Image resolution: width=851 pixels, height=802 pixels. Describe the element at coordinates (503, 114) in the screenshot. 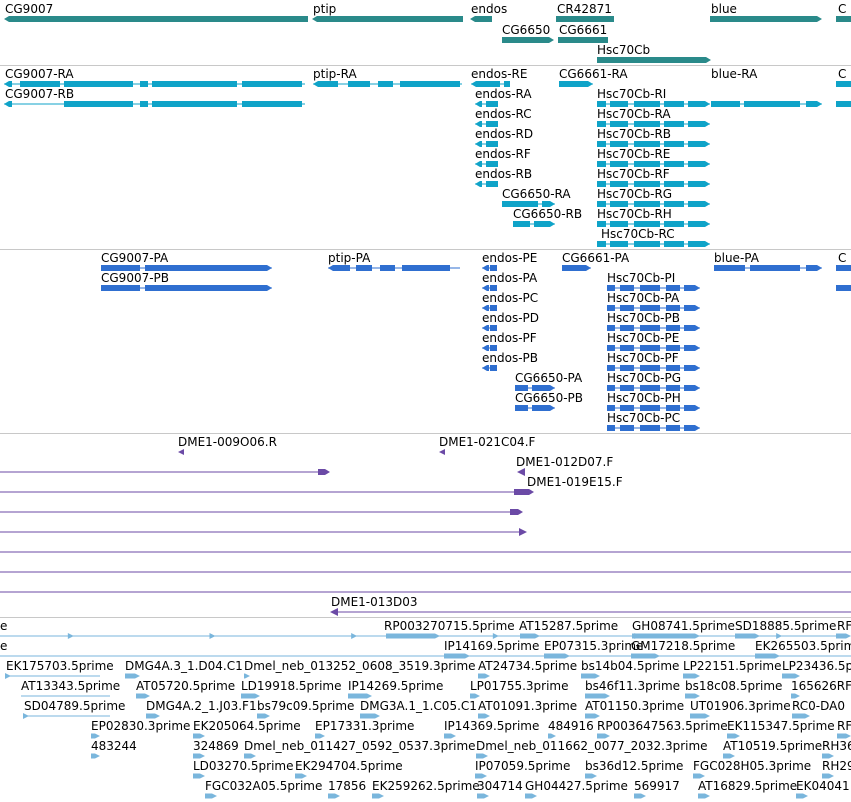

I see `transcript-label: endos-RC` at that location.